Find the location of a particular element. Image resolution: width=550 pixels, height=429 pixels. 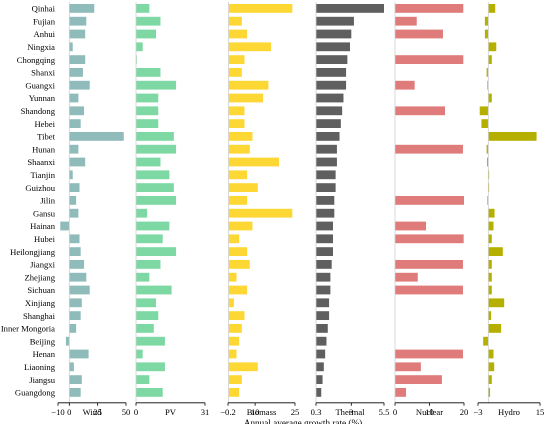

category-label: Tianjin is located at coordinates (42, 175).